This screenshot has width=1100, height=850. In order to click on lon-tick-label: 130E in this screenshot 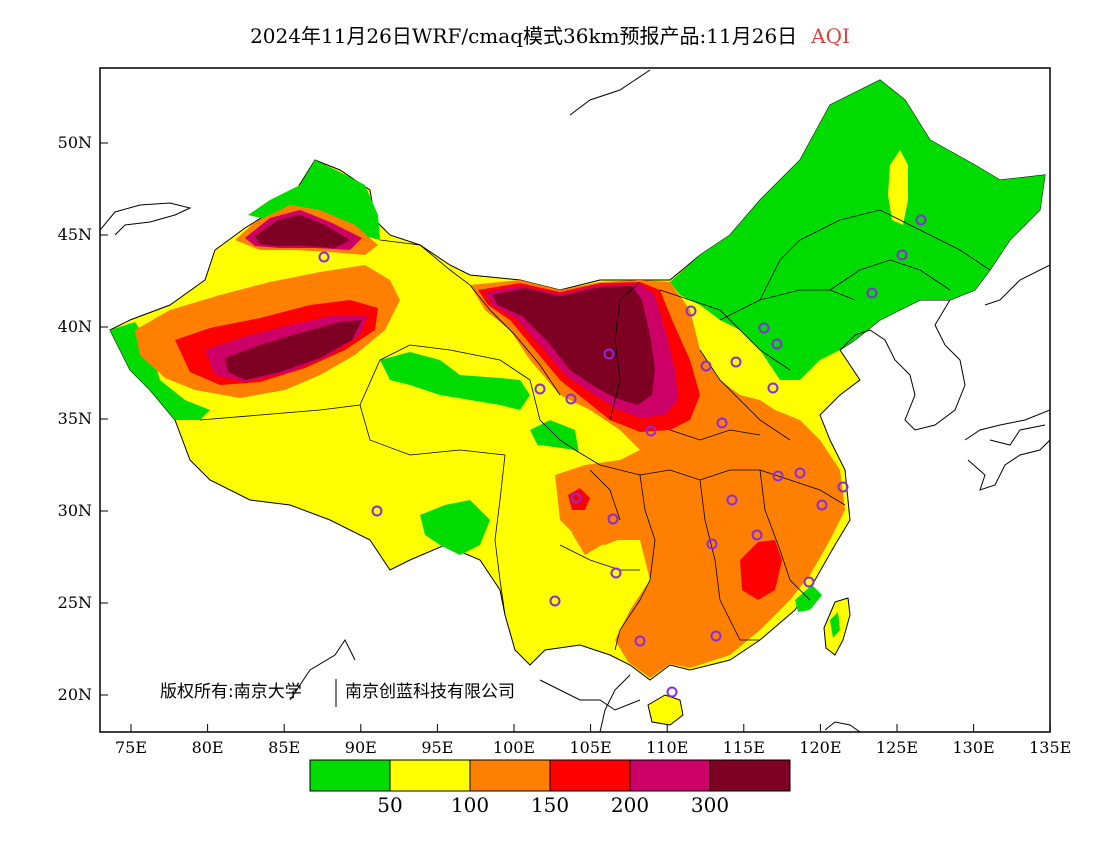, I will do `click(973, 747)`.